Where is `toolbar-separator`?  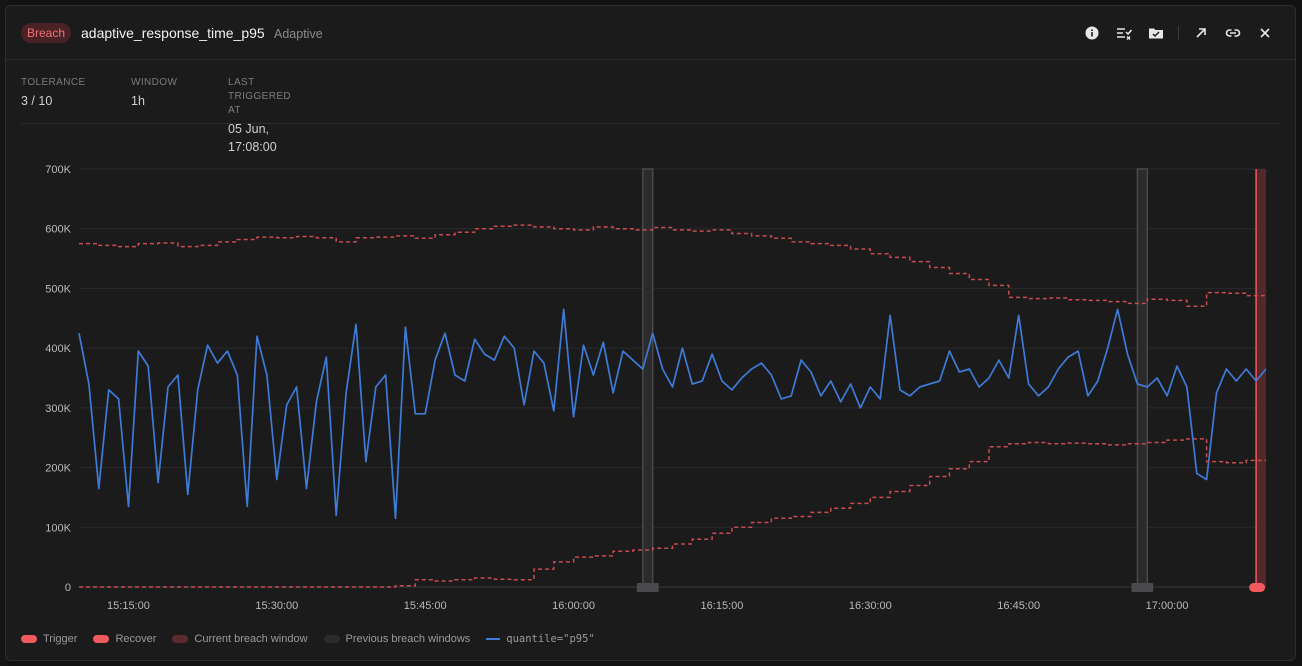
toolbar-separator is located at coordinates (1178, 33).